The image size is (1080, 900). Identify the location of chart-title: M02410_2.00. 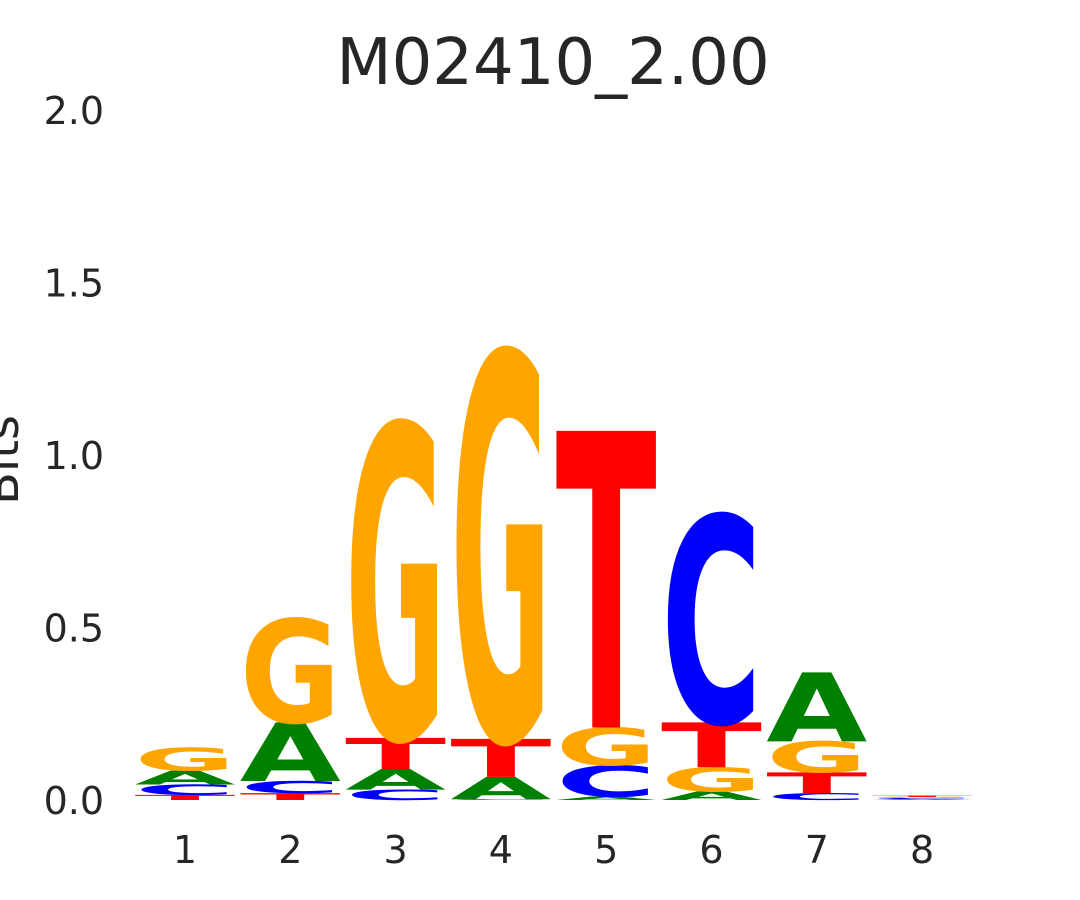
(552, 63).